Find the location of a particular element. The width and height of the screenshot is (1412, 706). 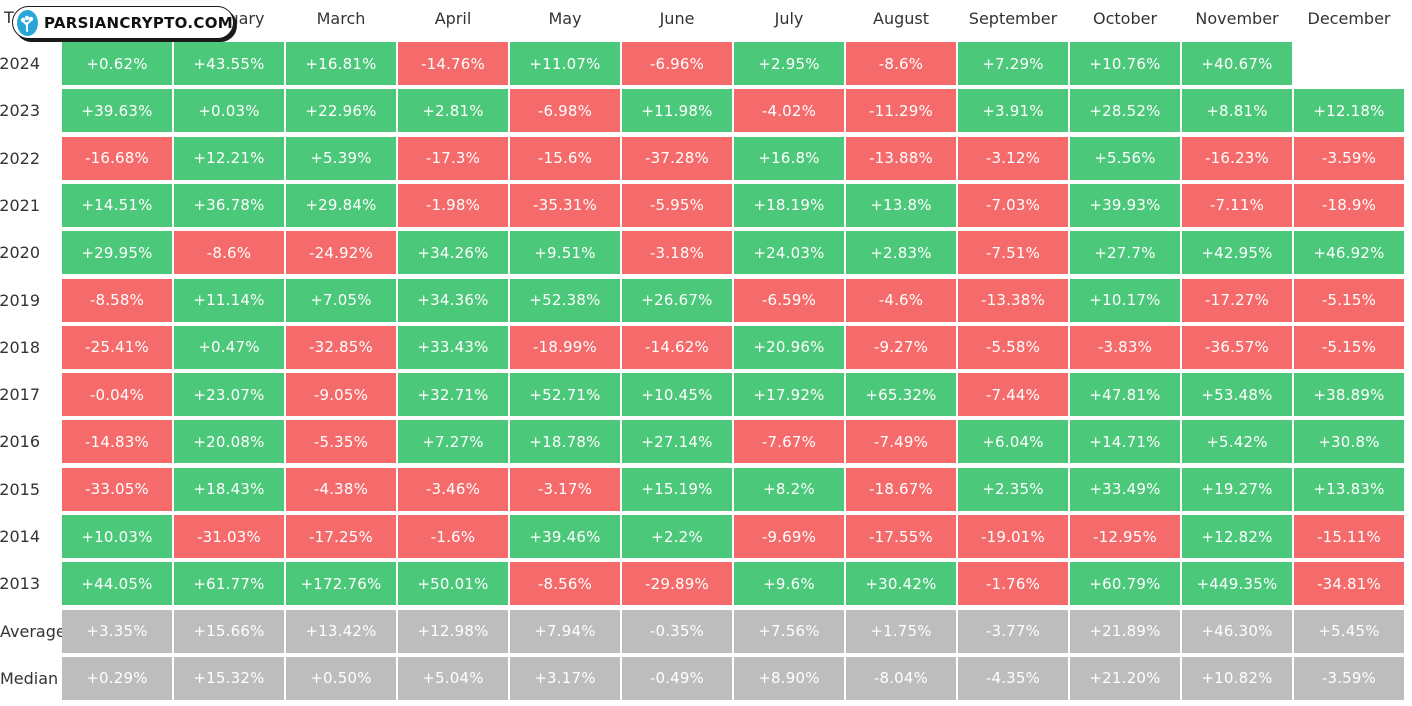

return-cell: -25.41% is located at coordinates (117, 347).